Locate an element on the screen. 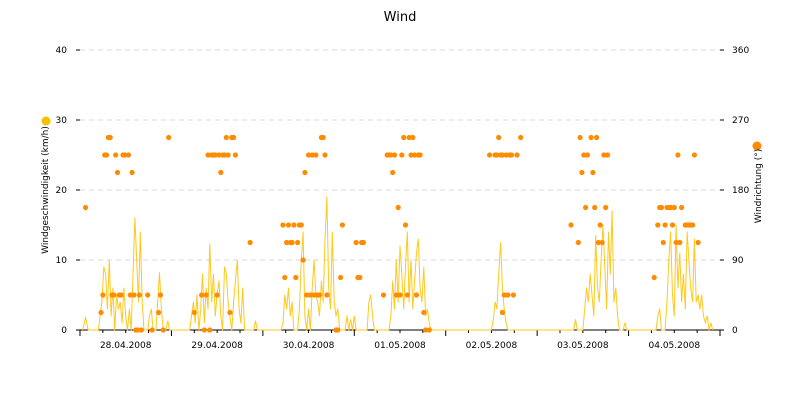 The image size is (800, 404). direction-legend-marker-icon is located at coordinates (757, 146).